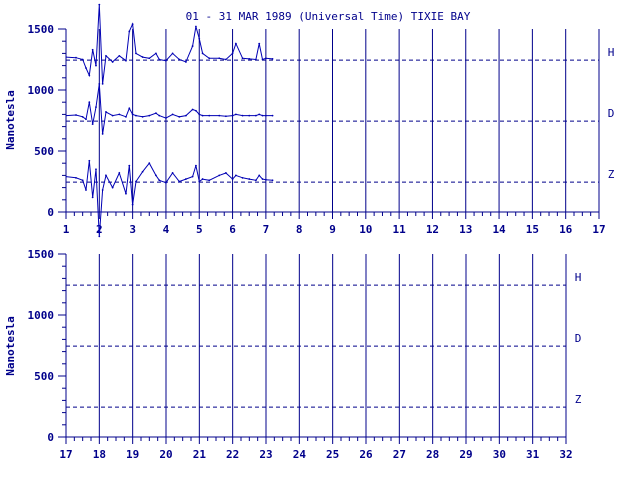 Image resolution: width=640 pixels, height=485 pixels. Describe the element at coordinates (200, 454) in the screenshot. I see `x-tick-label: 21` at that location.